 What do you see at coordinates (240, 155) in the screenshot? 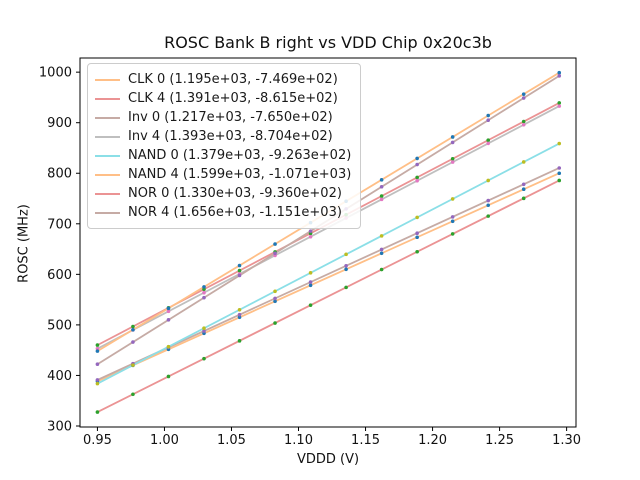
I see `legend-label: NAND 0 (1.379e+03, -9.263e+02)` at bounding box center [240, 155].